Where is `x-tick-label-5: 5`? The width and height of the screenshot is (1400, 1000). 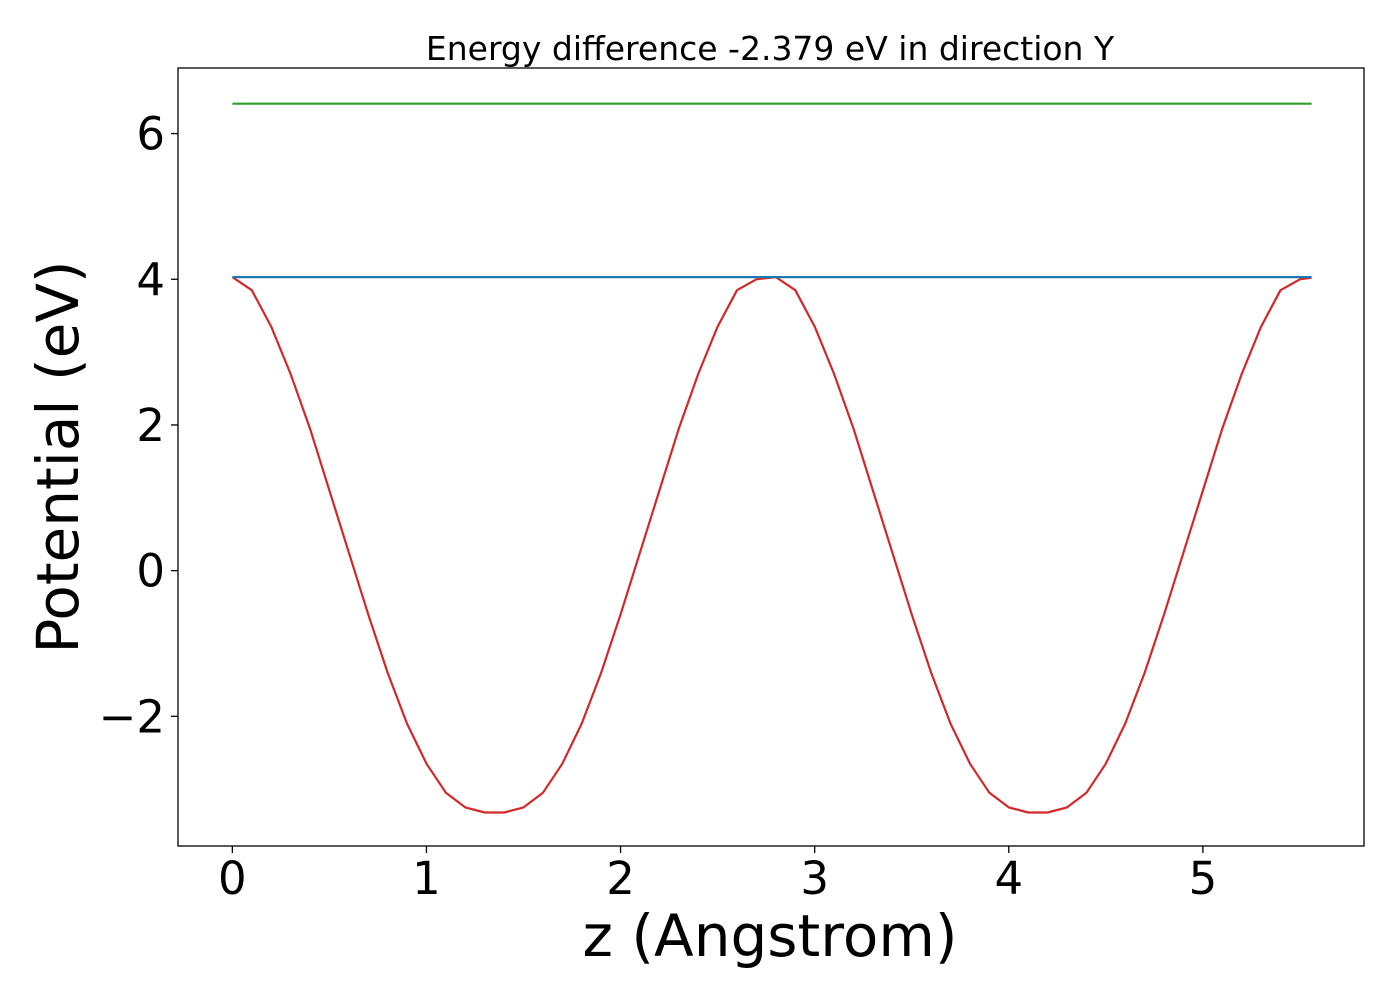 x-tick-label-5: 5 is located at coordinates (1203, 878).